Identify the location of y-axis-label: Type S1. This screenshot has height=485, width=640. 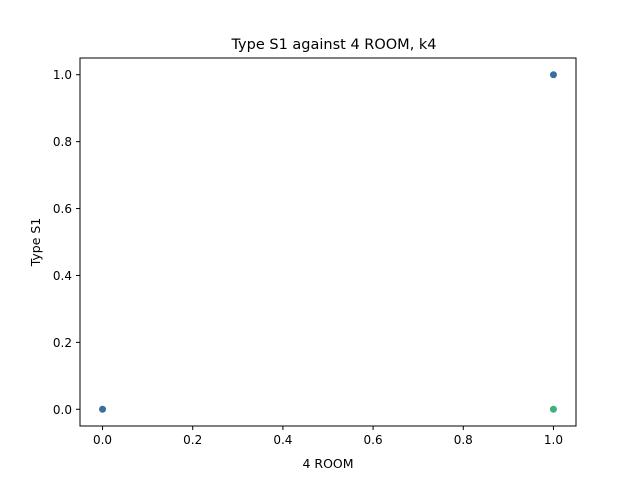
(35, 243).